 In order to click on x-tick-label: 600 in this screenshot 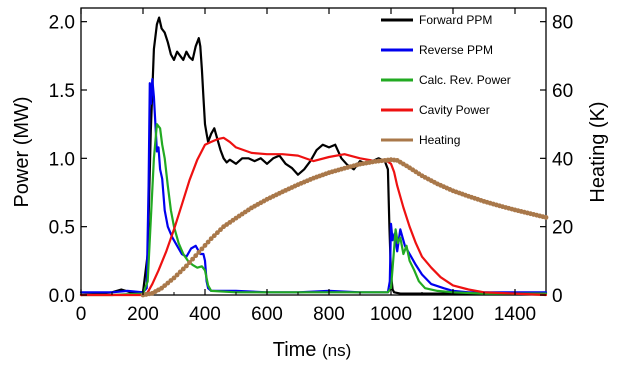, I will do `click(267, 314)`.